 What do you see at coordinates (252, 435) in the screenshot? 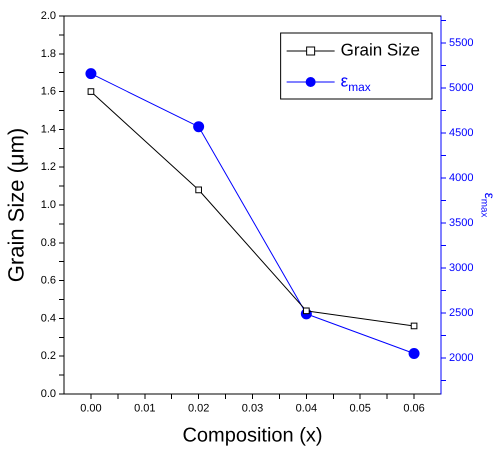
I see `x-axis-title: Composition (x)` at bounding box center [252, 435].